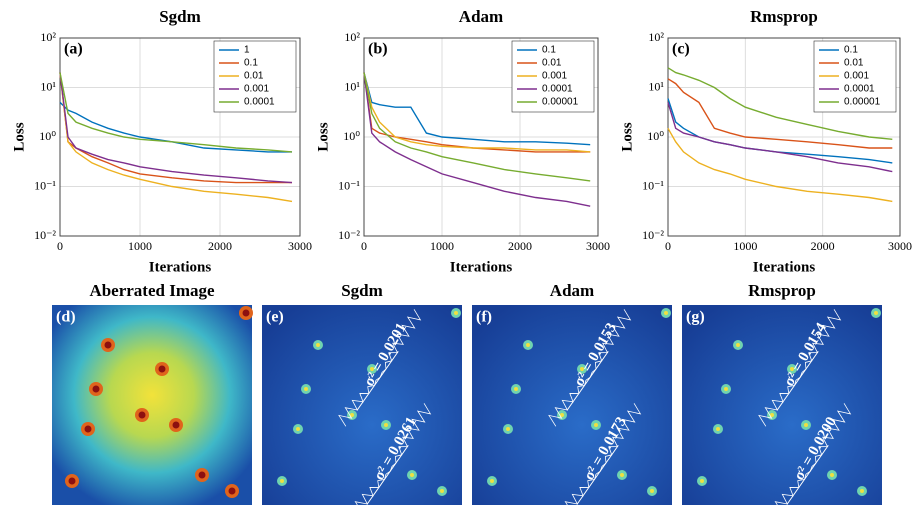 The width and height of the screenshot is (917, 513). What do you see at coordinates (782, 290) in the screenshot?
I see `image-title: Rmsprop` at bounding box center [782, 290].